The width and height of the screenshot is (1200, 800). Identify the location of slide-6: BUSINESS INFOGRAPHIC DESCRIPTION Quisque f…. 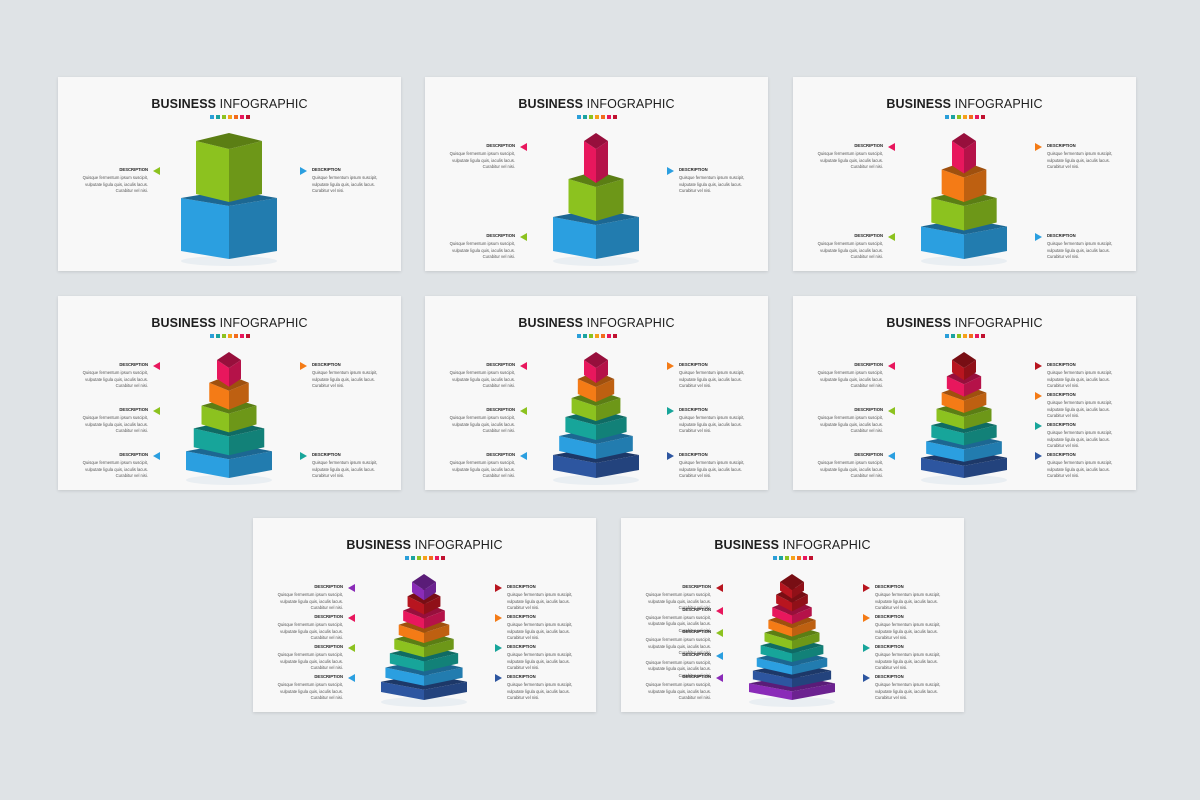
(964, 393).